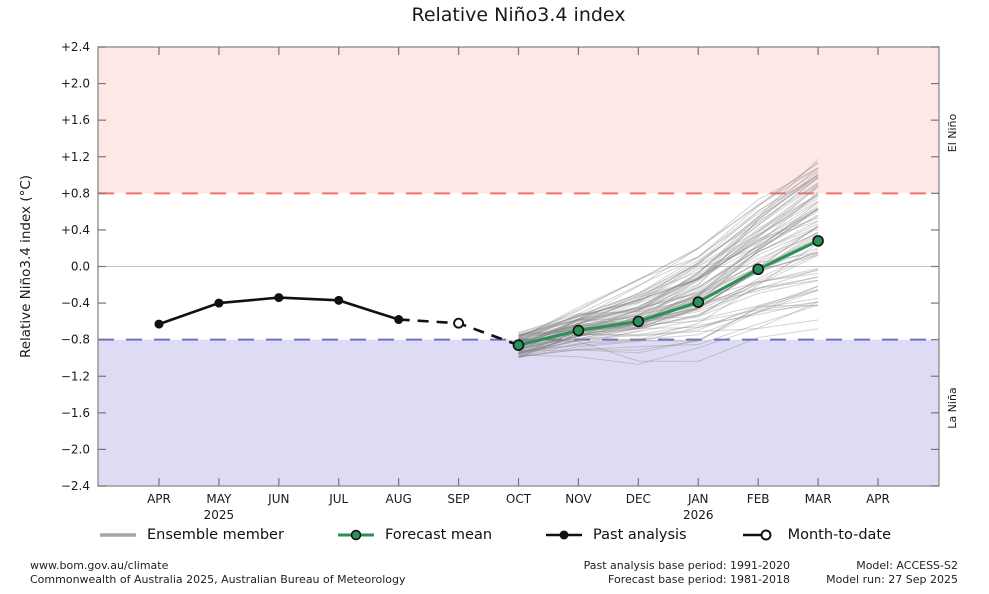  Describe the element at coordinates (640, 535) in the screenshot. I see `legend-label: Past analysis` at that location.